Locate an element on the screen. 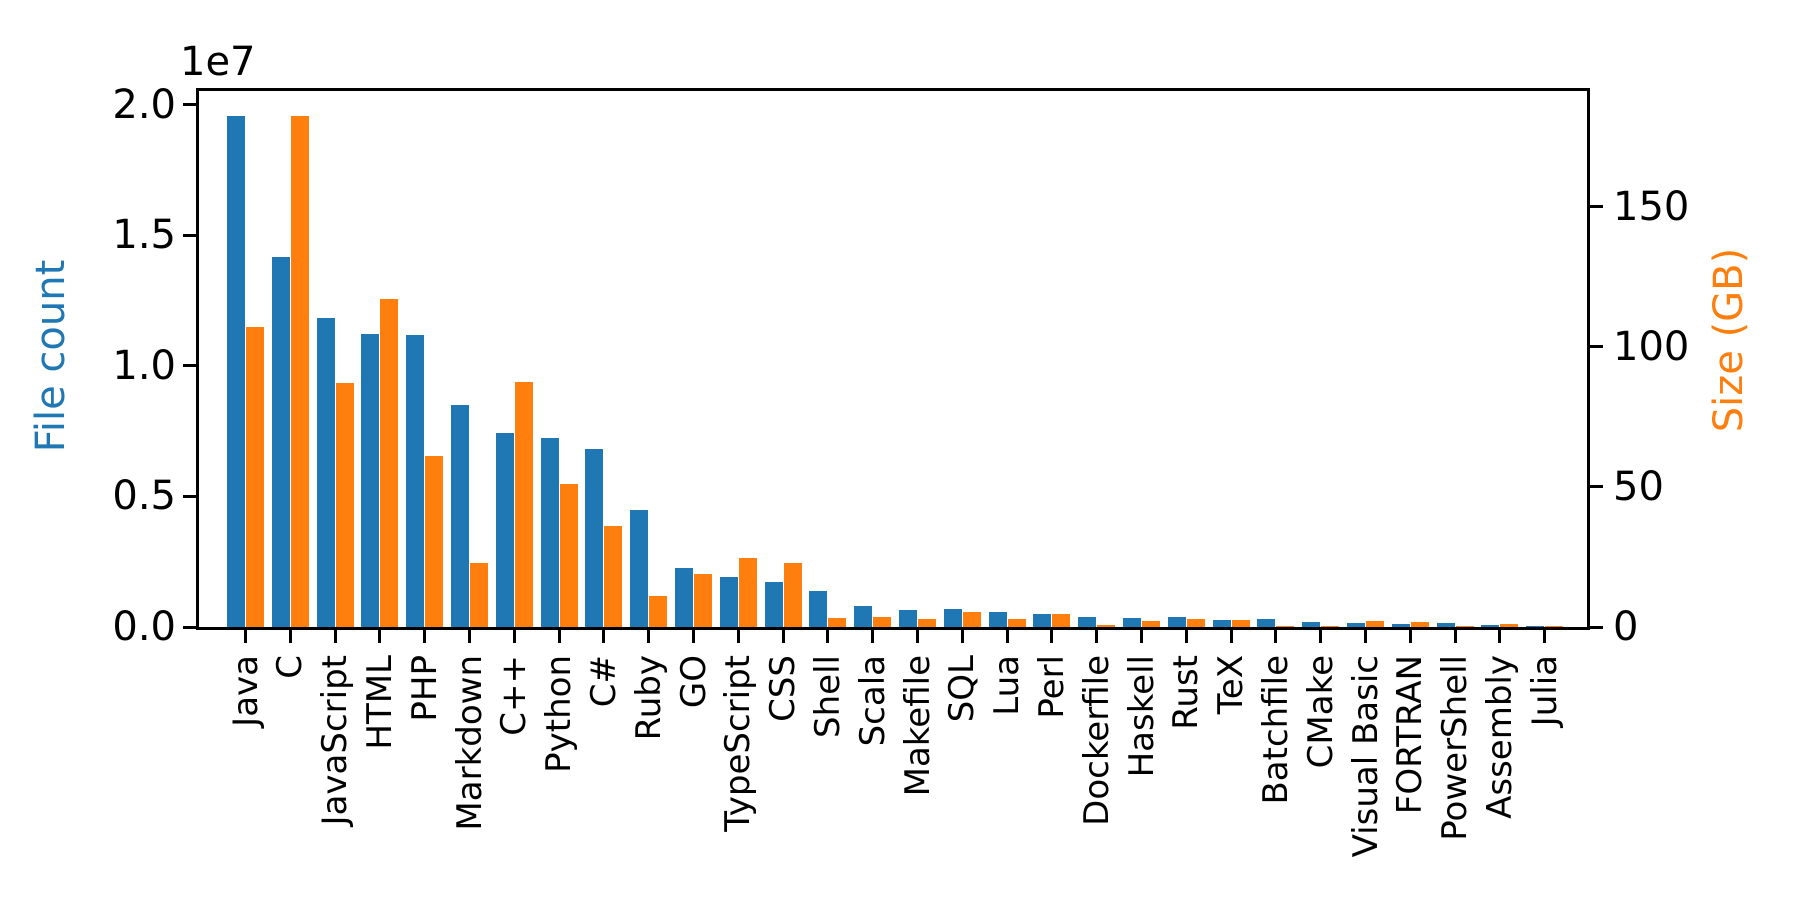 Image resolution: width=1800 pixels, height=900 pixels. bar-file-count-Makefile is located at coordinates (908, 618).